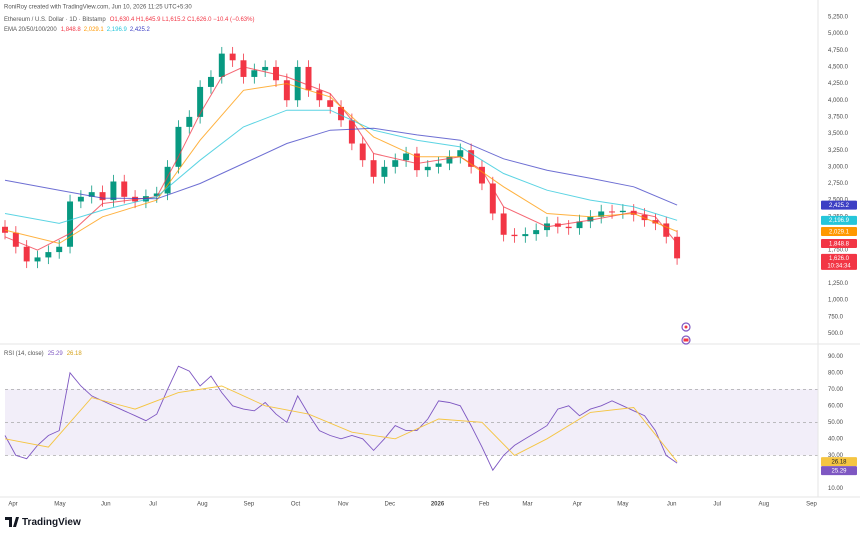  I want to click on countdown: 10:34:34, so click(839, 266).